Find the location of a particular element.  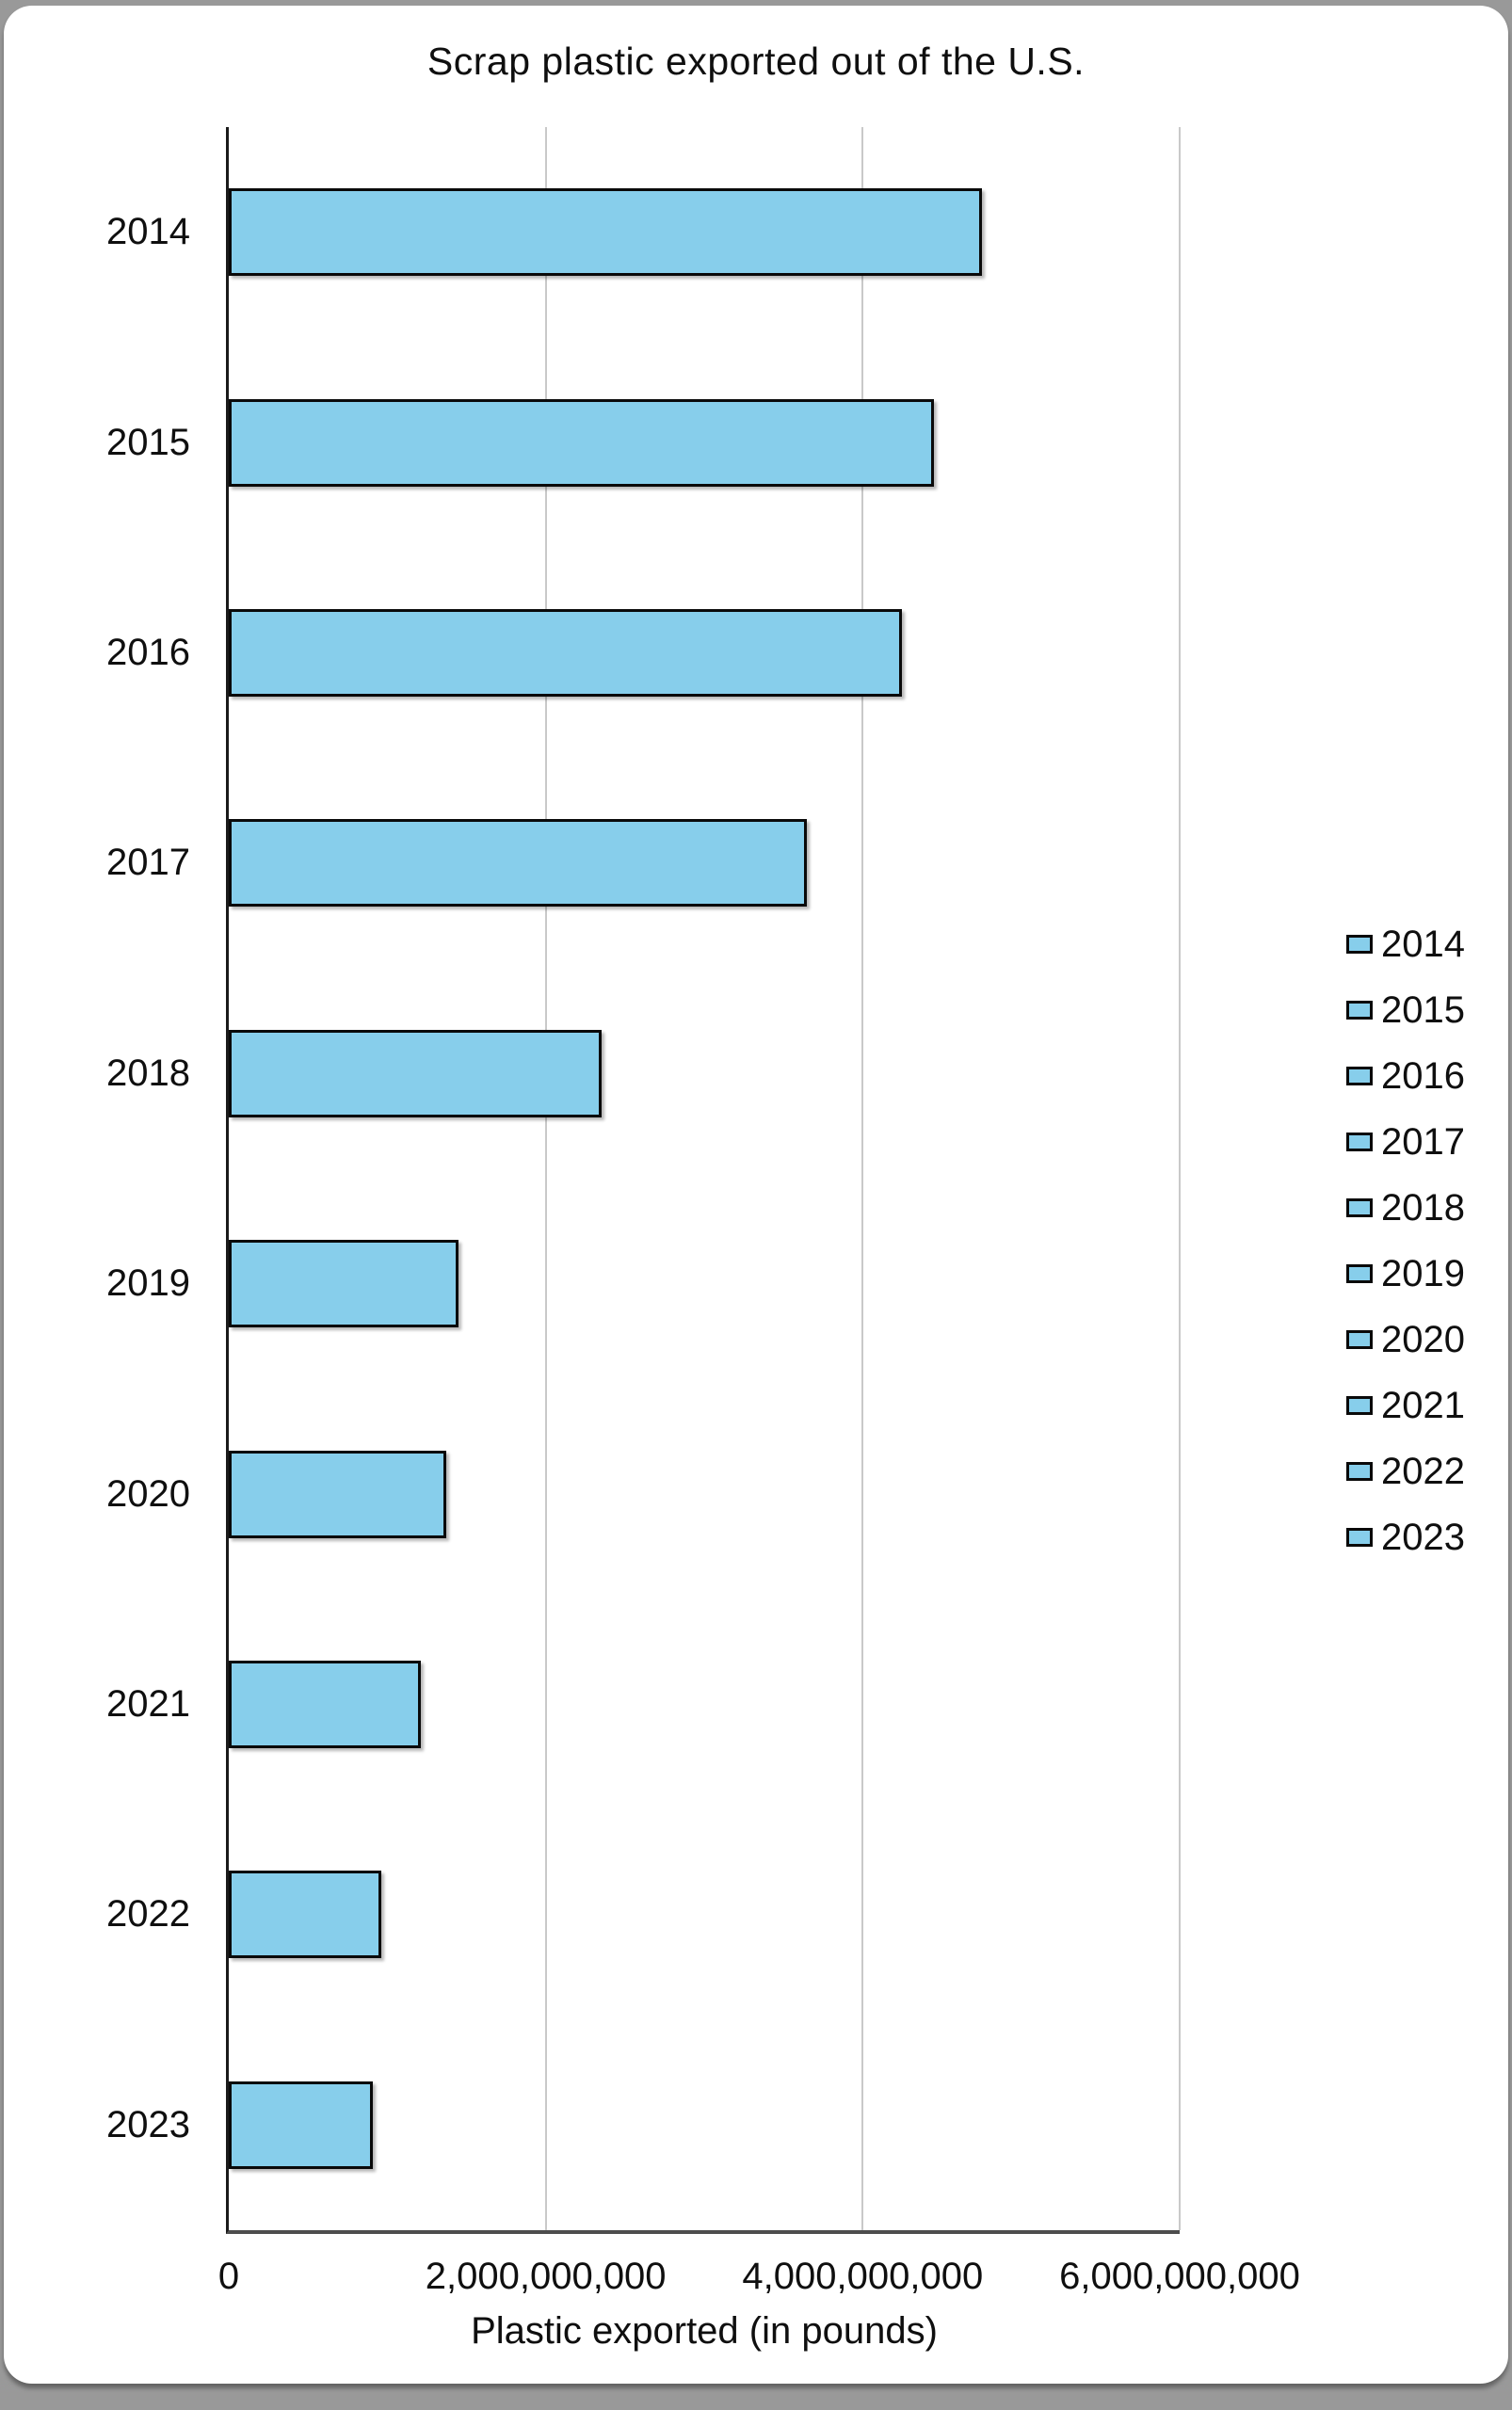

y-axis-label-2018: 2018 is located at coordinates (148, 1073).